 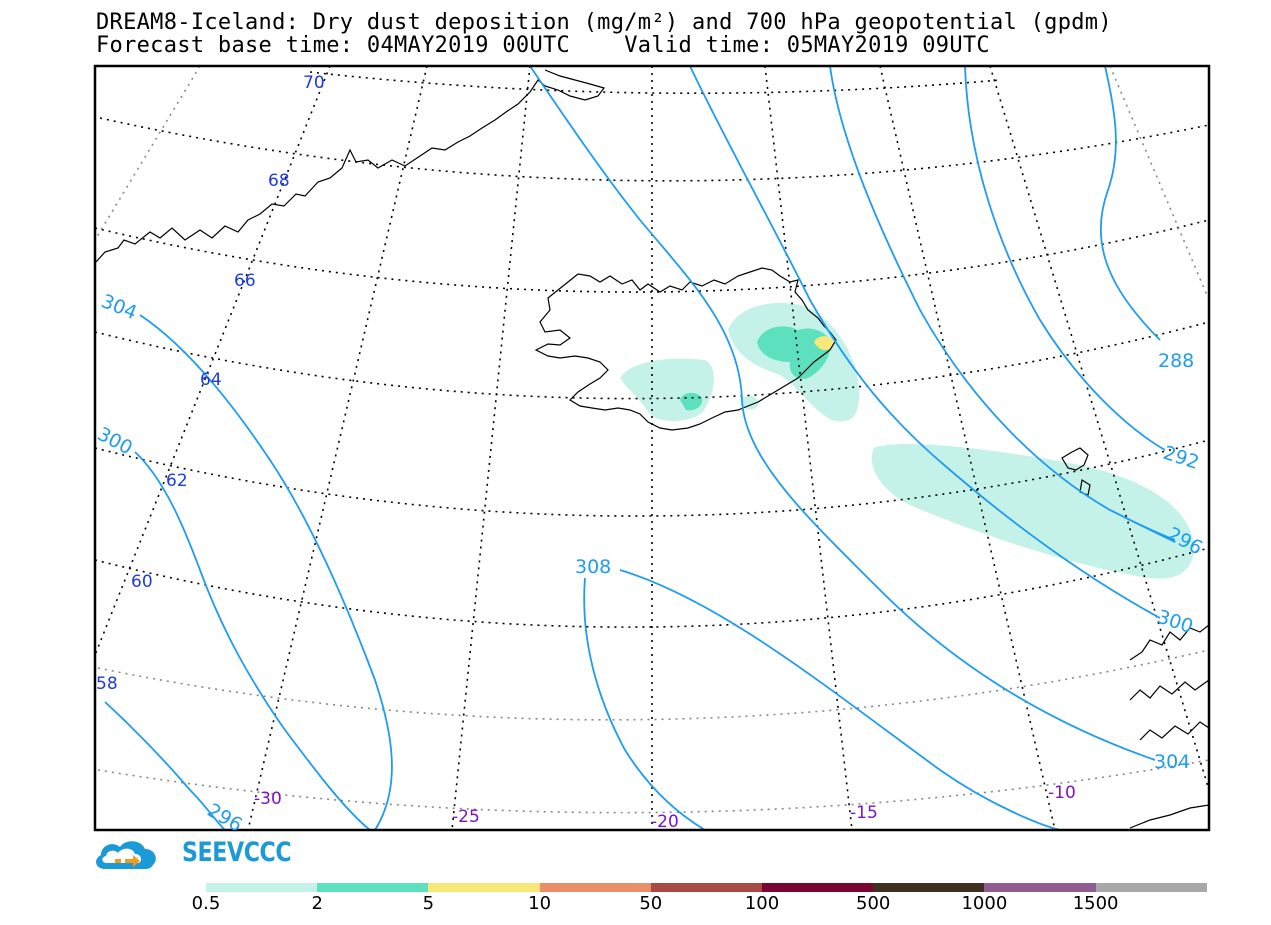 What do you see at coordinates (237, 852) in the screenshot?
I see `logo-text: SEEVCCC` at bounding box center [237, 852].